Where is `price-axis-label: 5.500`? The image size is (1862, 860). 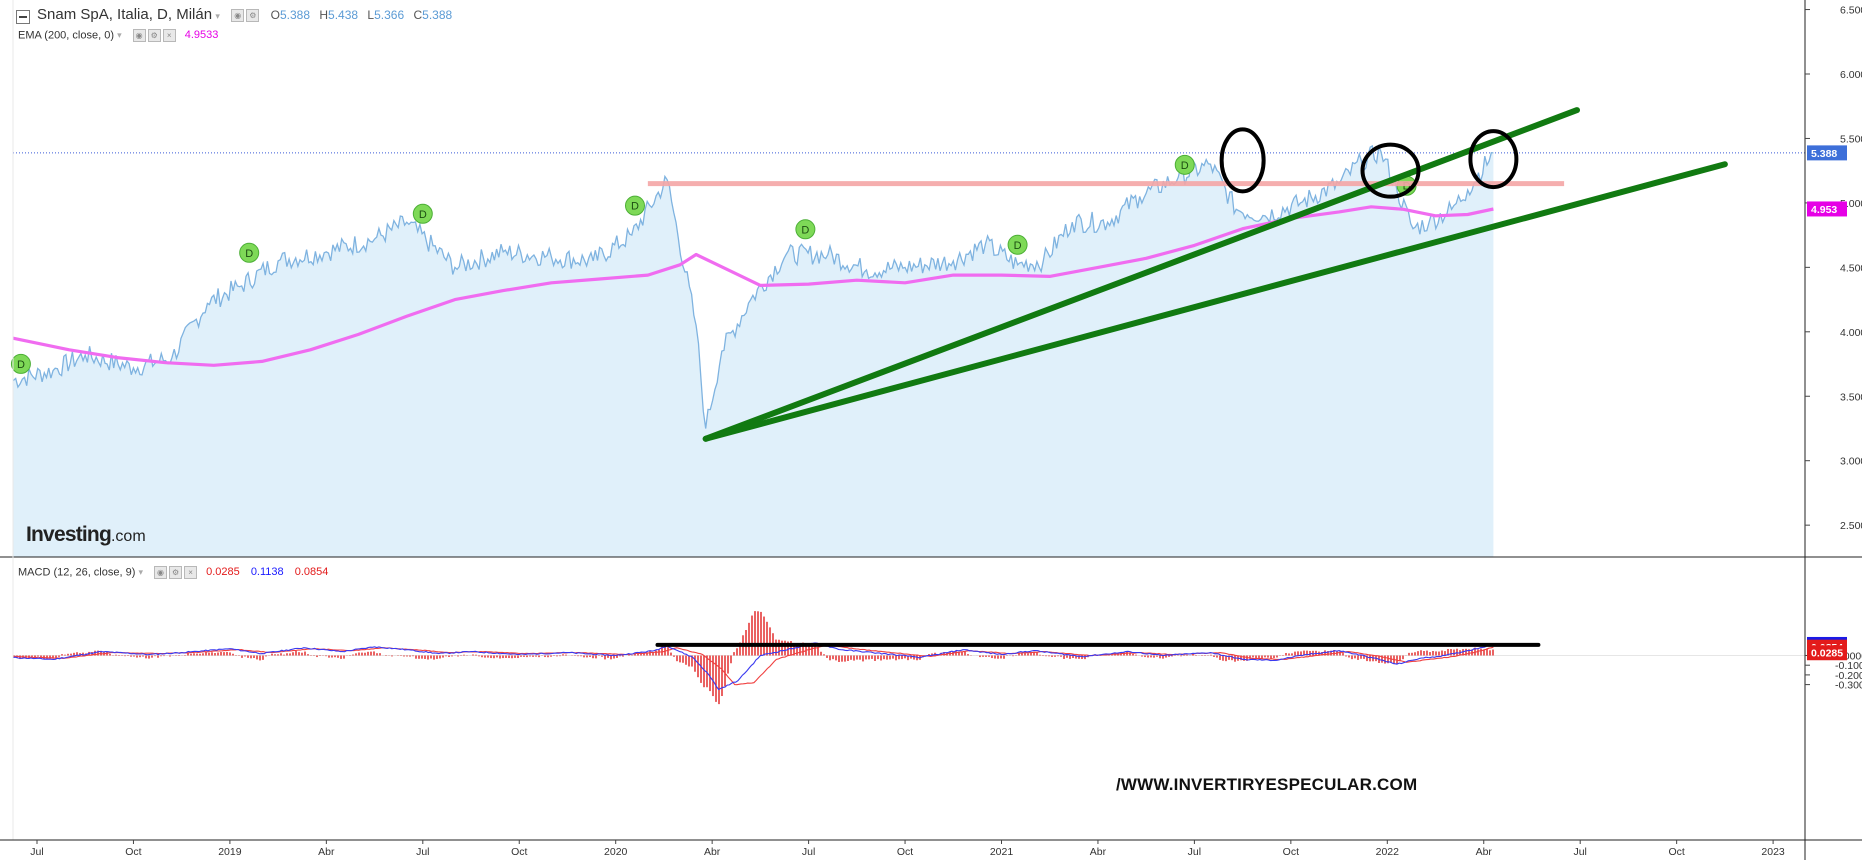
price-axis-label: 5.500 is located at coordinates (1851, 139).